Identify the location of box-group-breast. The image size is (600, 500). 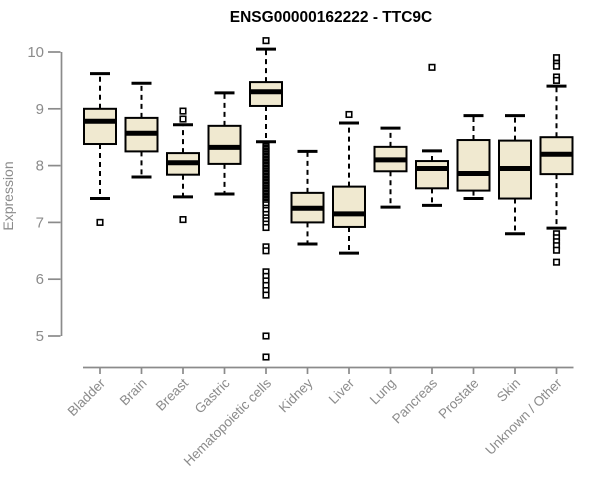
(183, 165).